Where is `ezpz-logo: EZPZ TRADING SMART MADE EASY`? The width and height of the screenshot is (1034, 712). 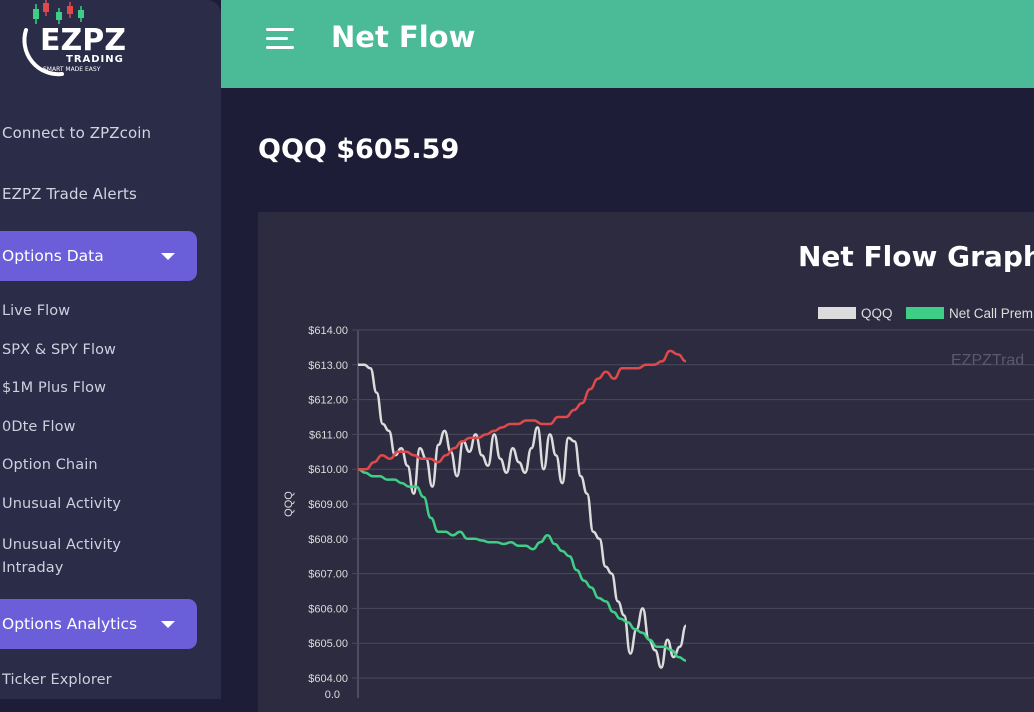
ezpz-logo: EZPZ TRADING SMART MADE EASY is located at coordinates (79, 40).